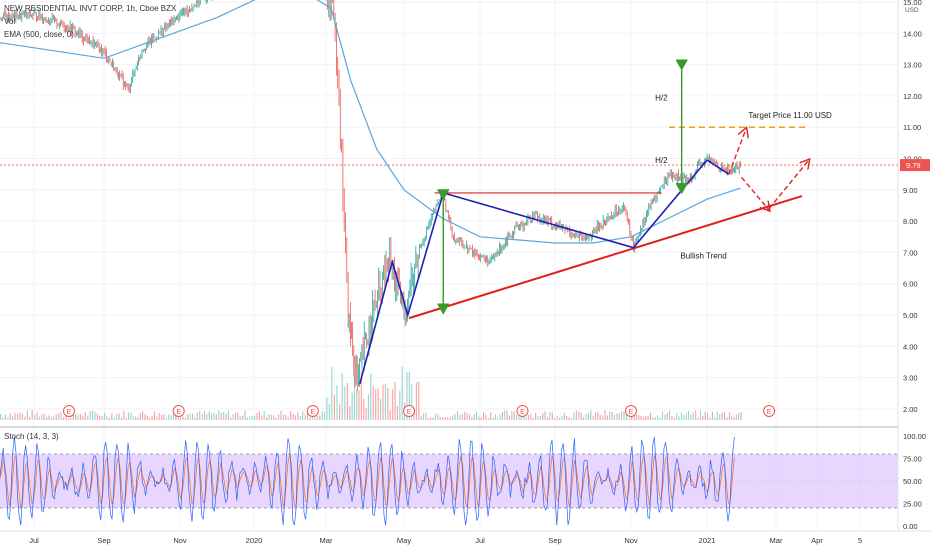 This screenshot has height=550, width=932. I want to click on ema-legend: EMA (500, close, 0), so click(39, 34).